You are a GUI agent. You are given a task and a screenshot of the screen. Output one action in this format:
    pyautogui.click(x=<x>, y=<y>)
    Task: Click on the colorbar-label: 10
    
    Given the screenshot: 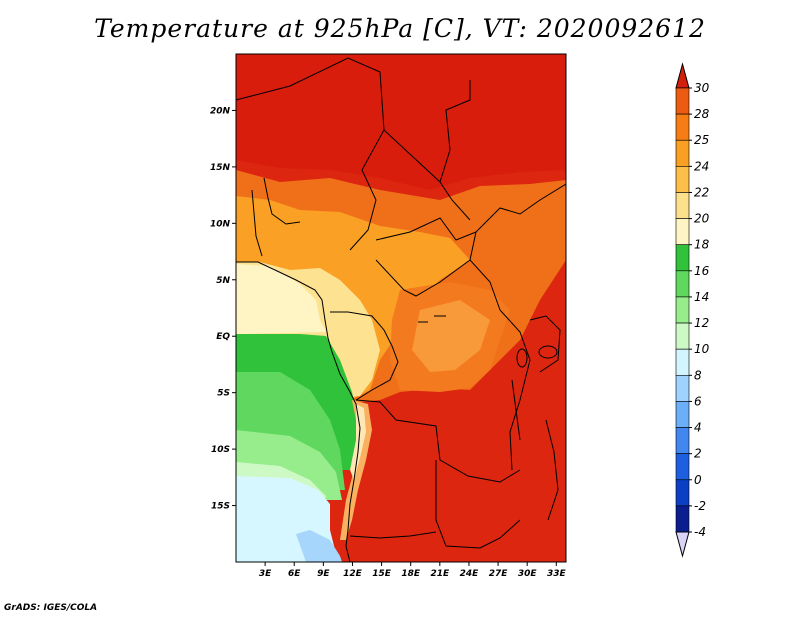 What is the action you would take?
    pyautogui.click(x=702, y=349)
    